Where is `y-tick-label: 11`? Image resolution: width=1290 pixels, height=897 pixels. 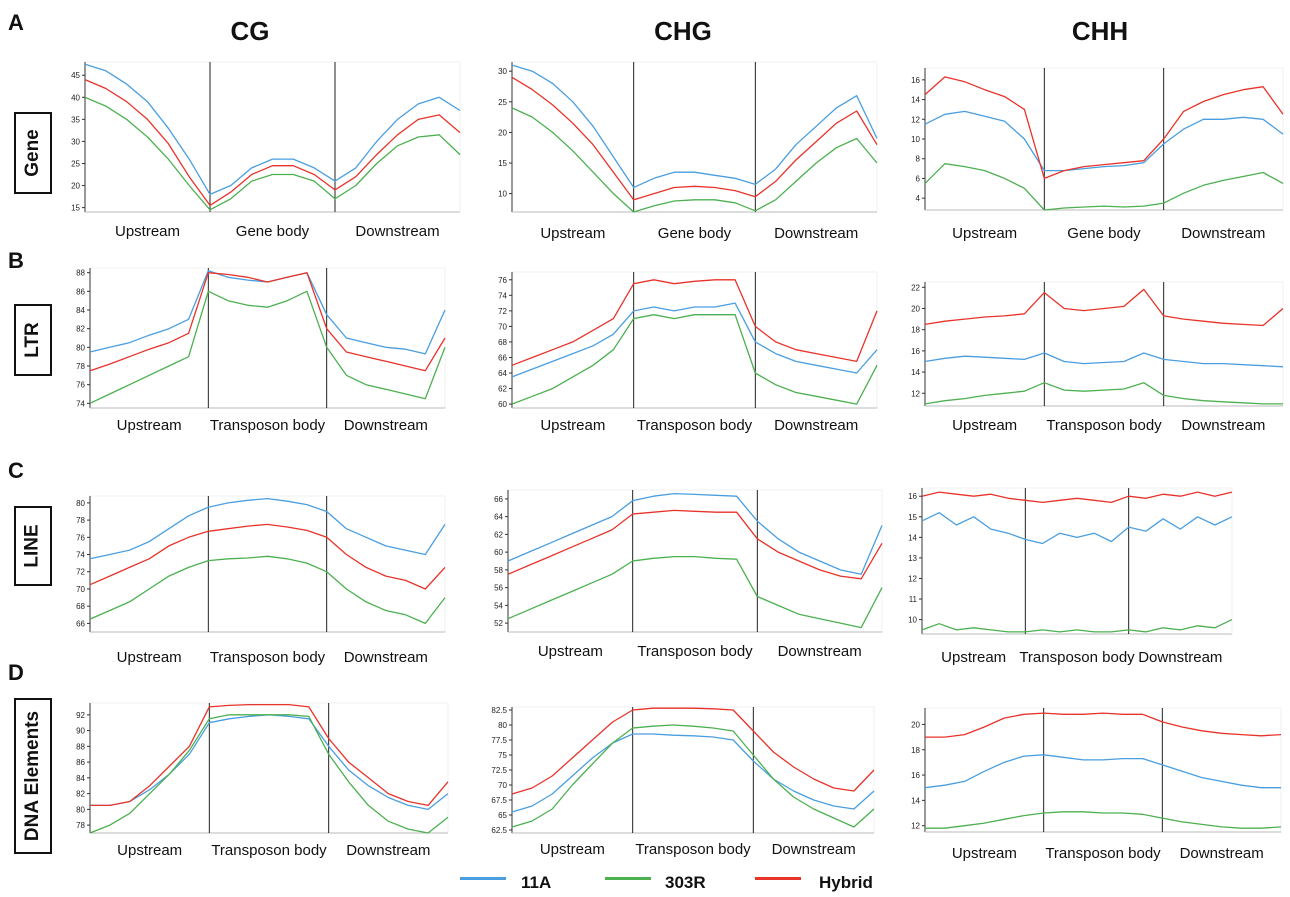 y-tick-label: 11 is located at coordinates (913, 599).